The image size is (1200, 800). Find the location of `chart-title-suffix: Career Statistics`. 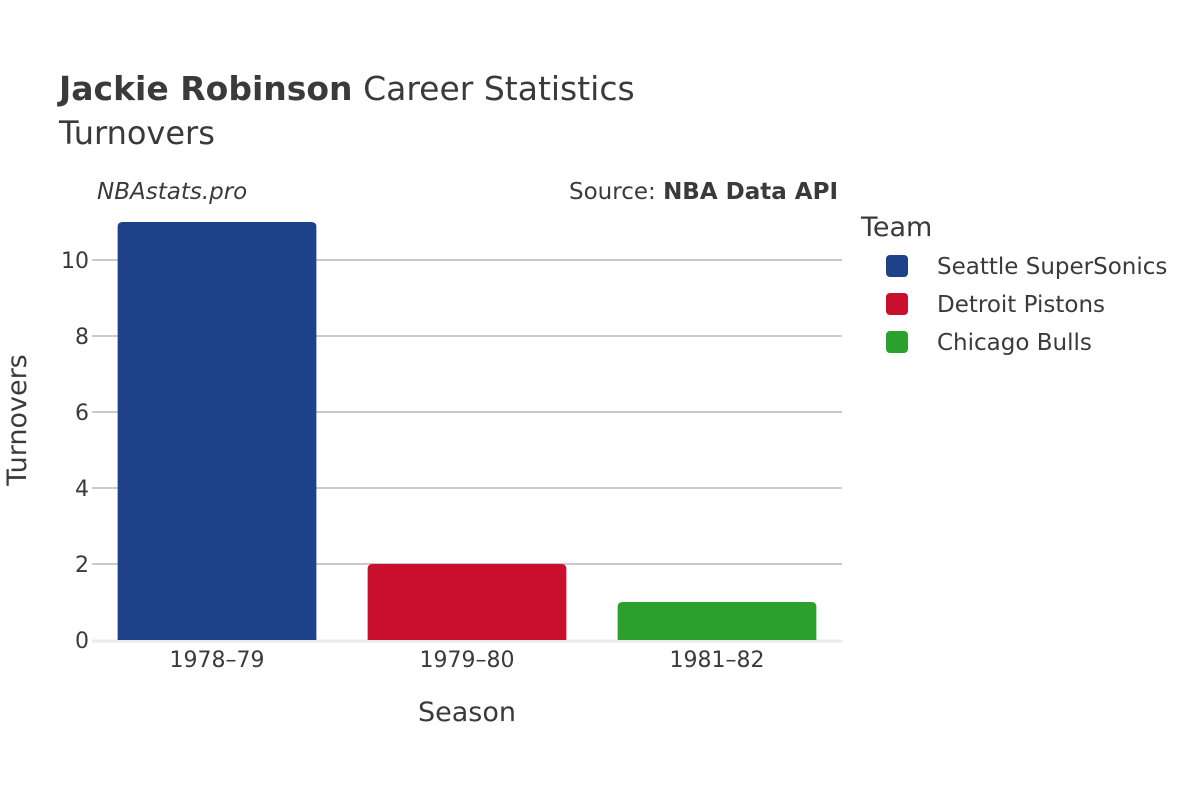

chart-title-suffix: Career Statistics is located at coordinates (499, 88).